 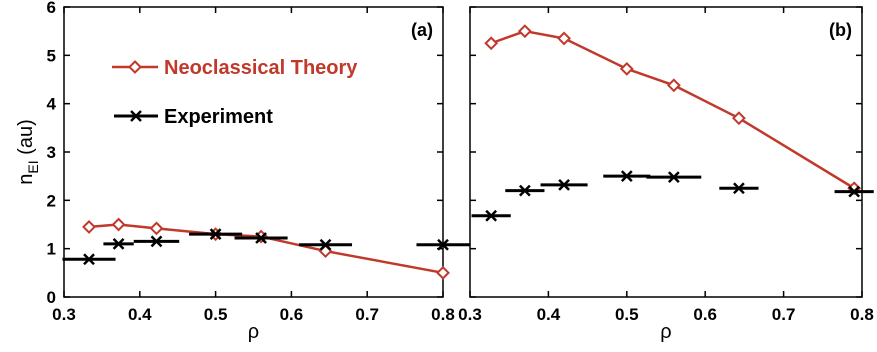 What do you see at coordinates (266, 249) in the screenshot?
I see `series-line-theory` at bounding box center [266, 249].